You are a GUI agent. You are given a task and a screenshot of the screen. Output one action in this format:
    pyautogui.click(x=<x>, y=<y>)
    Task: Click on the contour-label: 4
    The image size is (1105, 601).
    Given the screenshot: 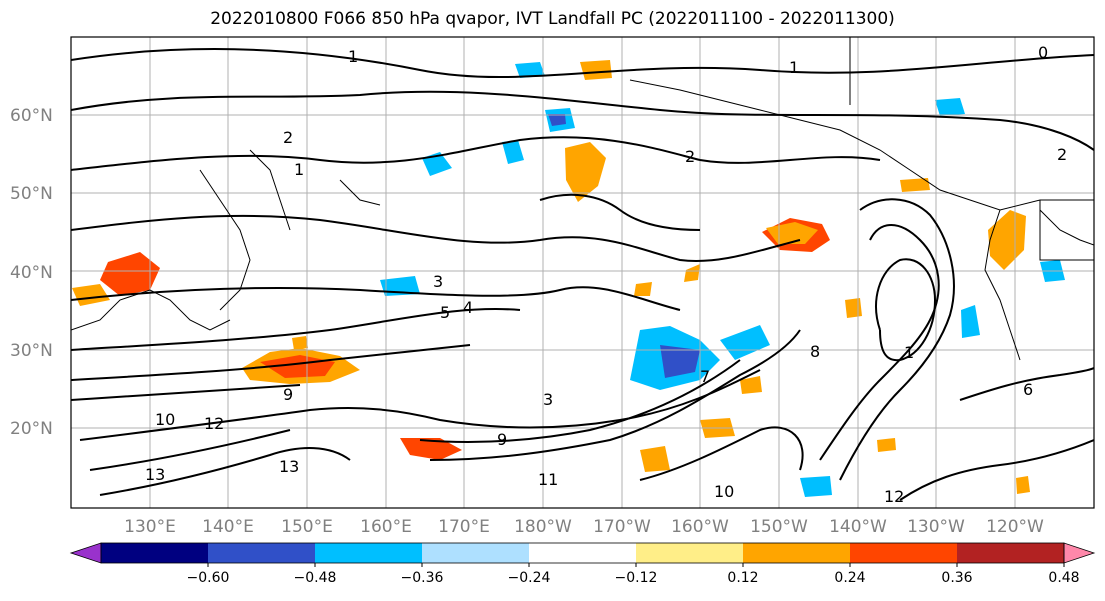 What is the action you would take?
    pyautogui.click(x=468, y=307)
    